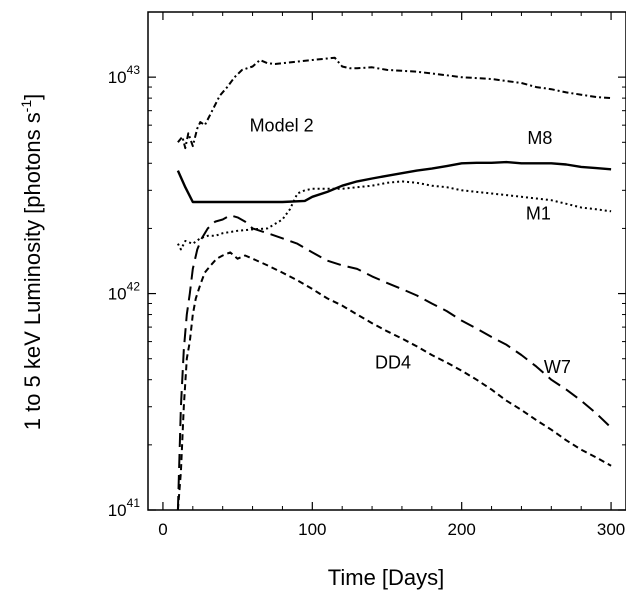 The image size is (626, 595). Describe the element at coordinates (462, 529) in the screenshot. I see `x-tick-label: 200` at that location.